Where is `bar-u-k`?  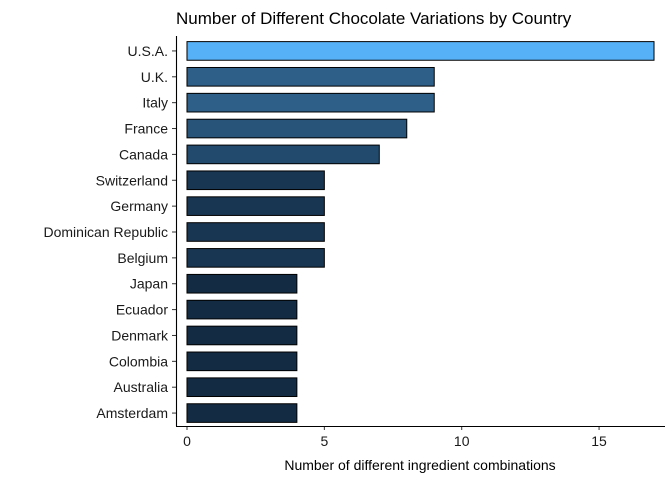 bar-u-k is located at coordinates (310, 76).